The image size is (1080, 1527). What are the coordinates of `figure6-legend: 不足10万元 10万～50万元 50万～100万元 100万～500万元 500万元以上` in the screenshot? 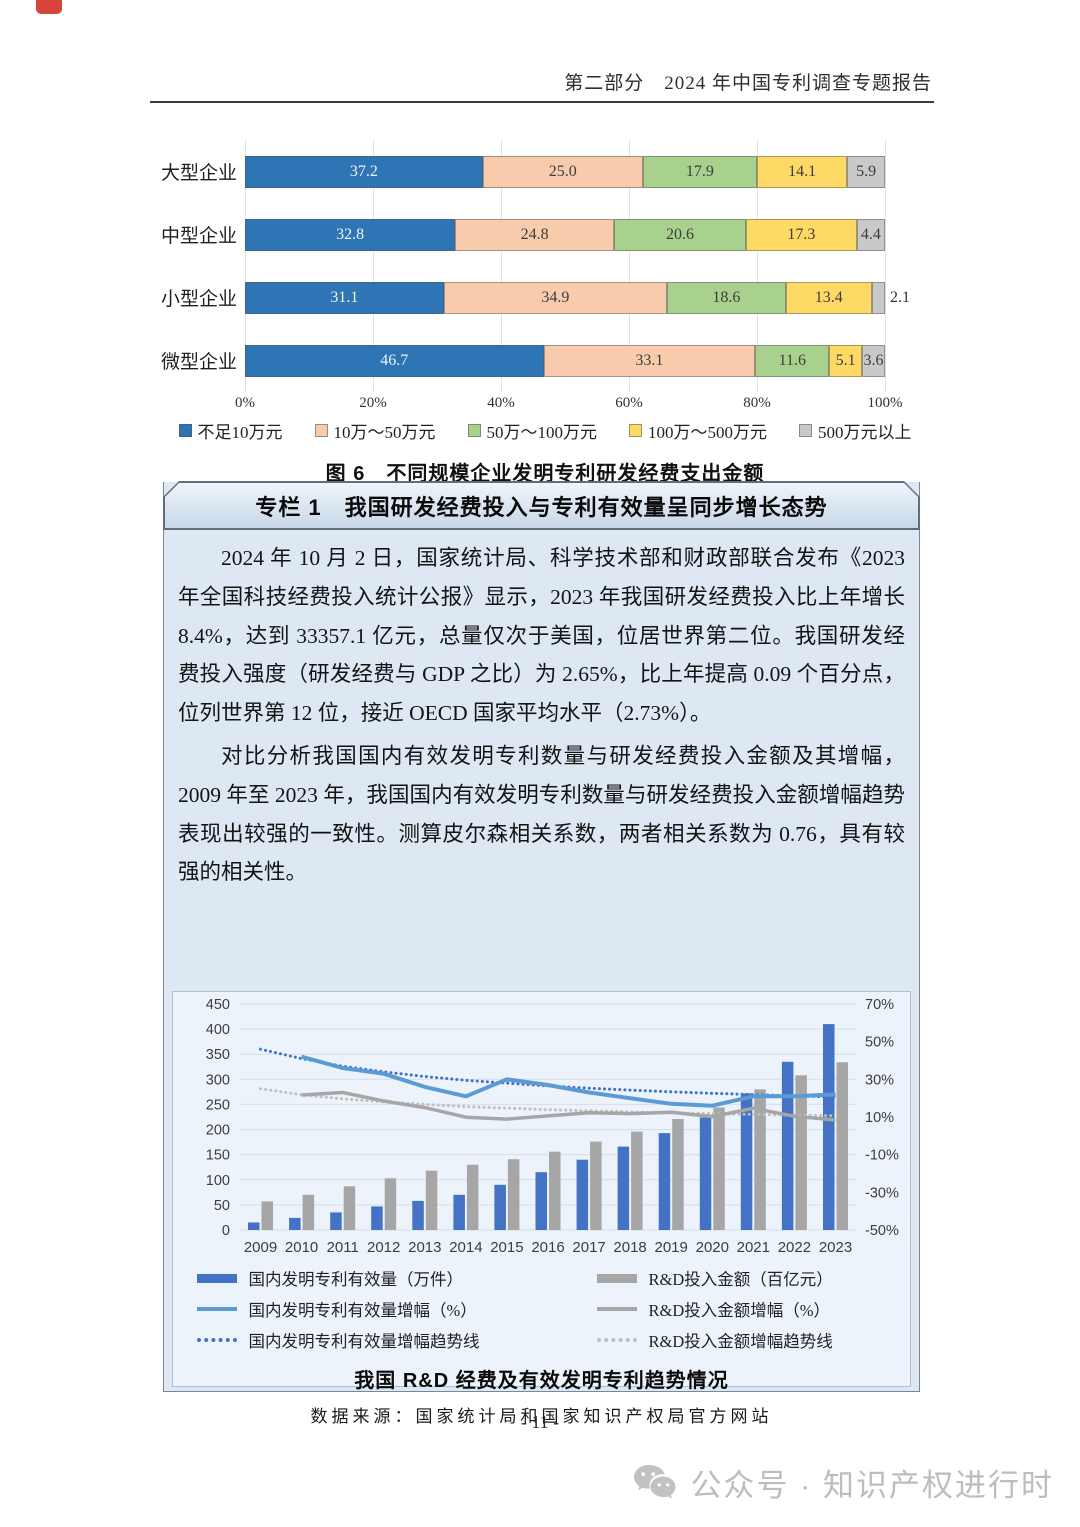 It's located at (545, 430).